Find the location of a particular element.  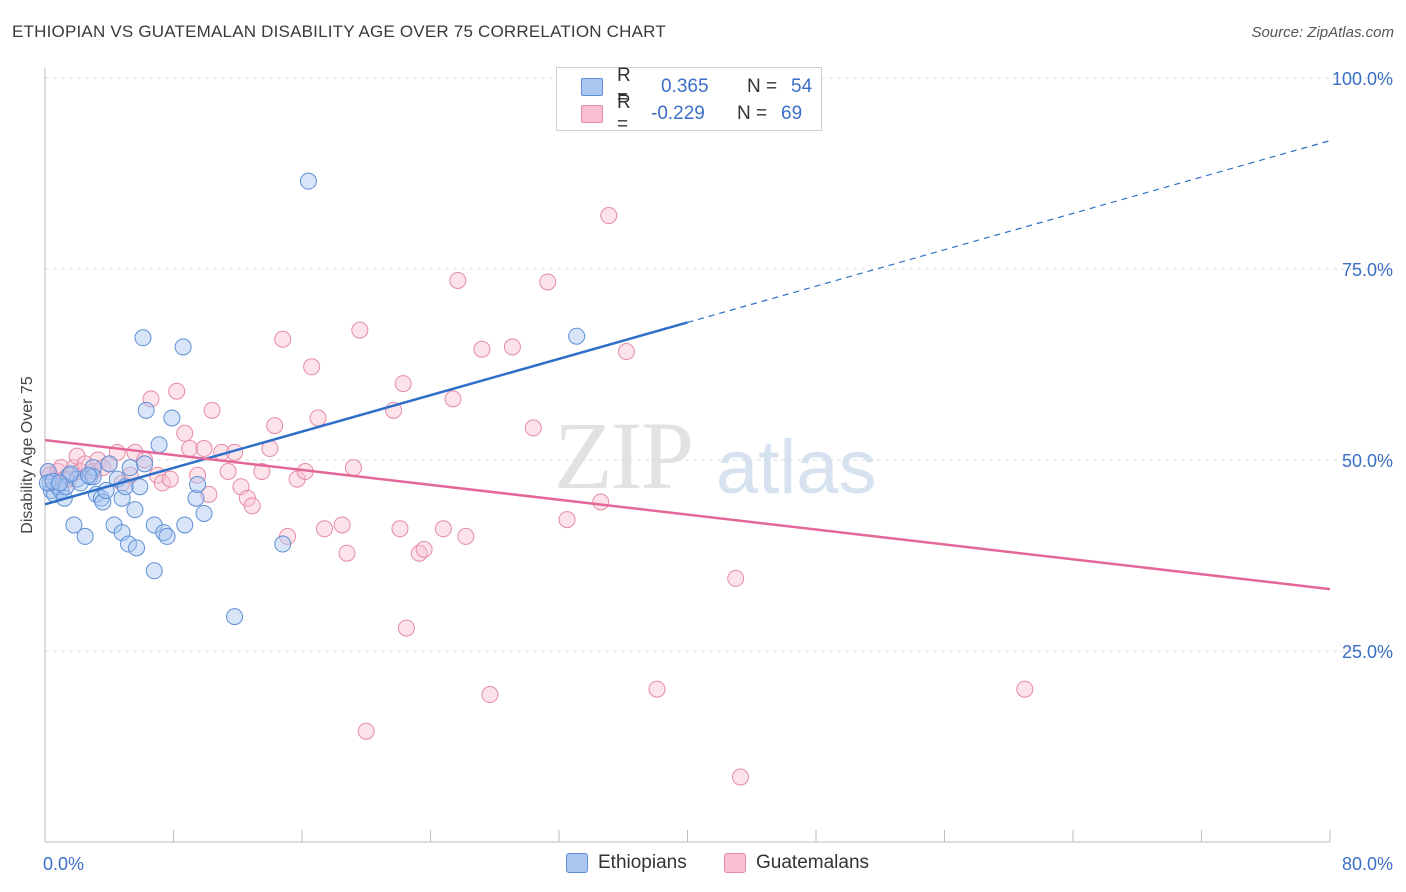

guatemalans-swatch is located at coordinates (592, 114).